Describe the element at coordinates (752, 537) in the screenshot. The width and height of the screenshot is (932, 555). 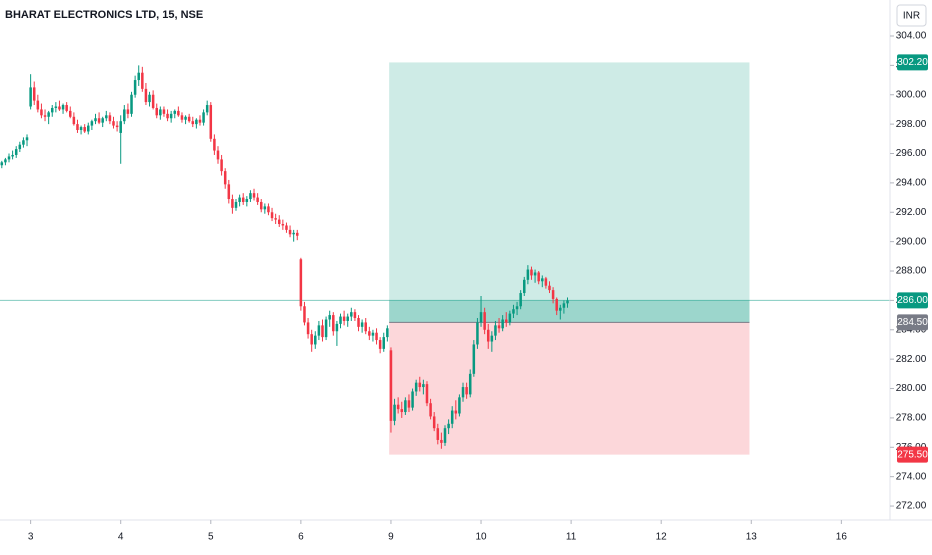
I see `x-tick-label: 13` at that location.